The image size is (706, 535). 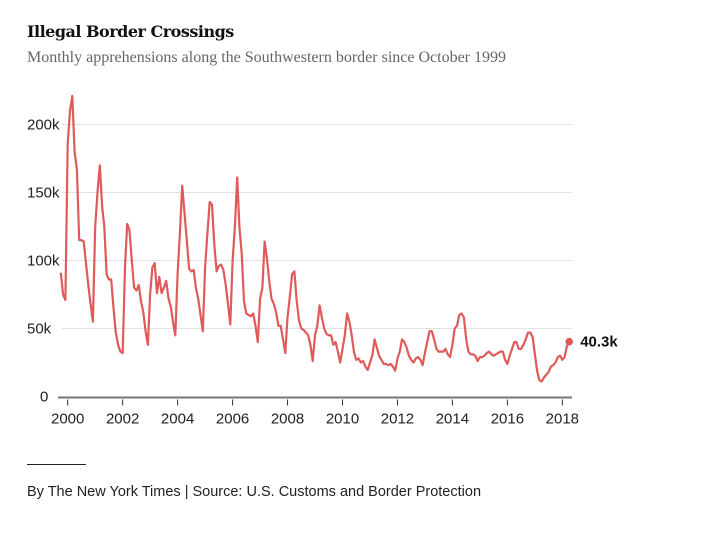 What do you see at coordinates (287, 419) in the screenshot?
I see `x-tick-label: 2008` at bounding box center [287, 419].